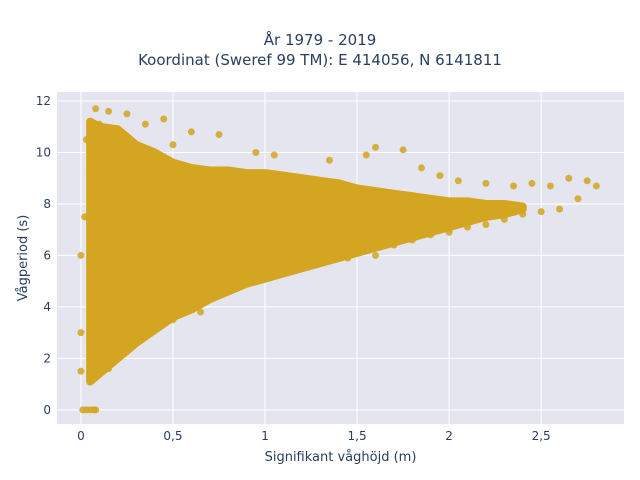 The height and width of the screenshot is (480, 640). Describe the element at coordinates (47, 255) in the screenshot. I see `y-tick-label: 6` at that location.